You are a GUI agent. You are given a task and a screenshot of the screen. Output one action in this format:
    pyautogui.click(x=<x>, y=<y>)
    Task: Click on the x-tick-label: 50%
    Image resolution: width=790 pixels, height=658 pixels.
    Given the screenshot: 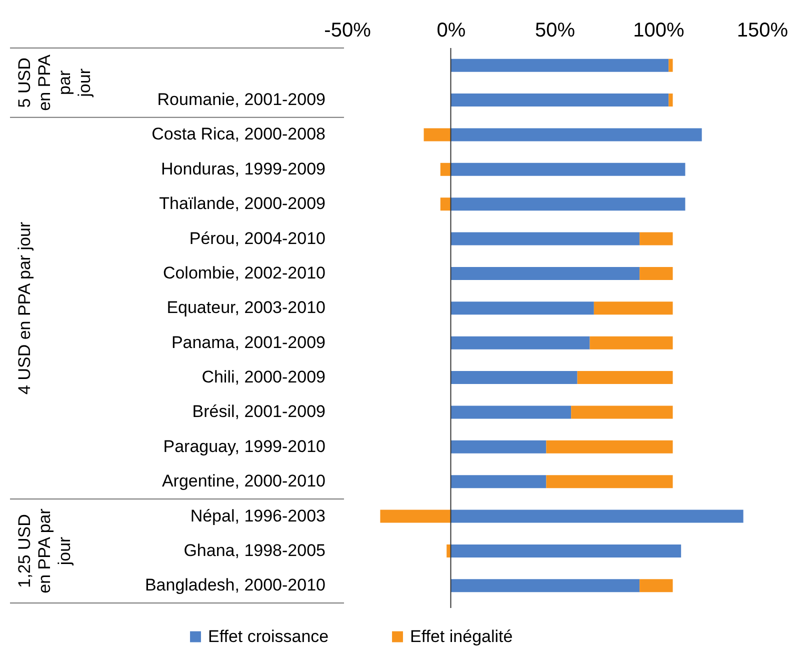 What is the action you would take?
    pyautogui.click(x=555, y=31)
    